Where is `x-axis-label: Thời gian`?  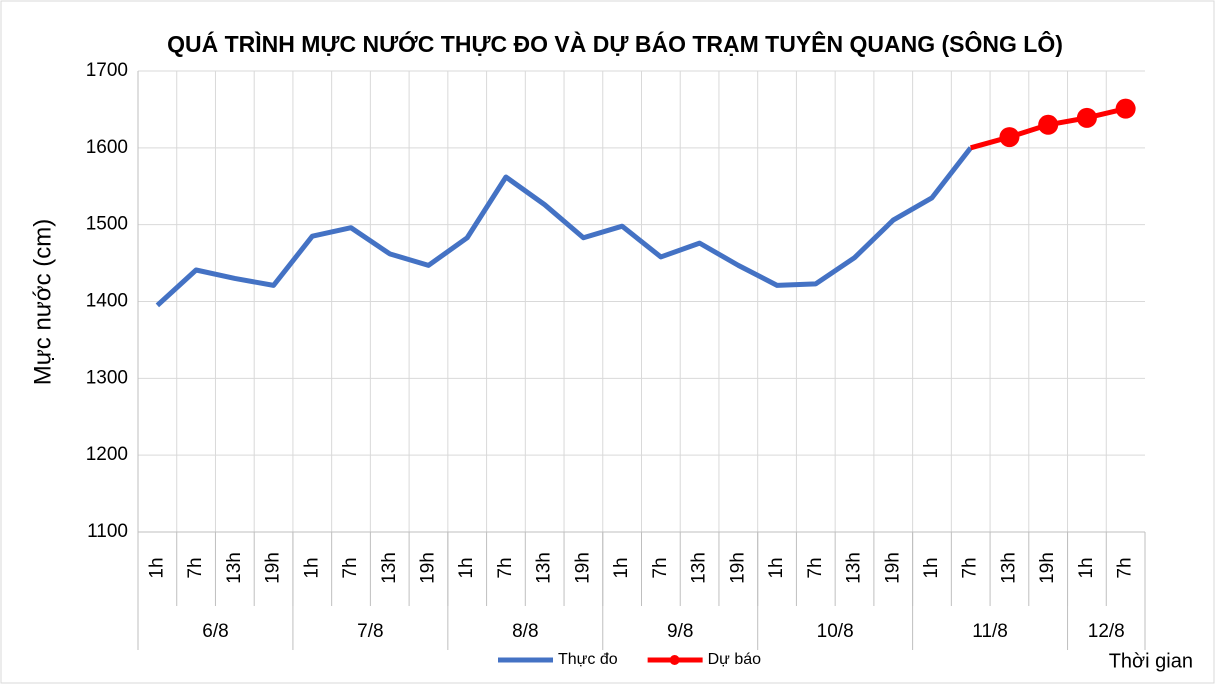 x-axis-label: Thời gian is located at coordinates (1151, 661).